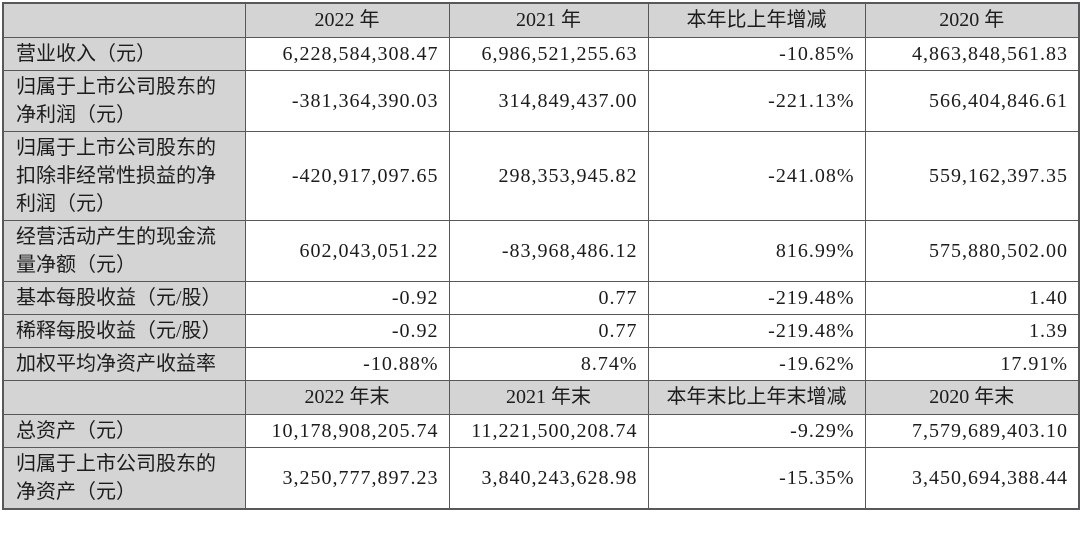 The image size is (1080, 539). What do you see at coordinates (972, 176) in the screenshot?
I see `cell-value-2020: 559,162,397.35` at bounding box center [972, 176].